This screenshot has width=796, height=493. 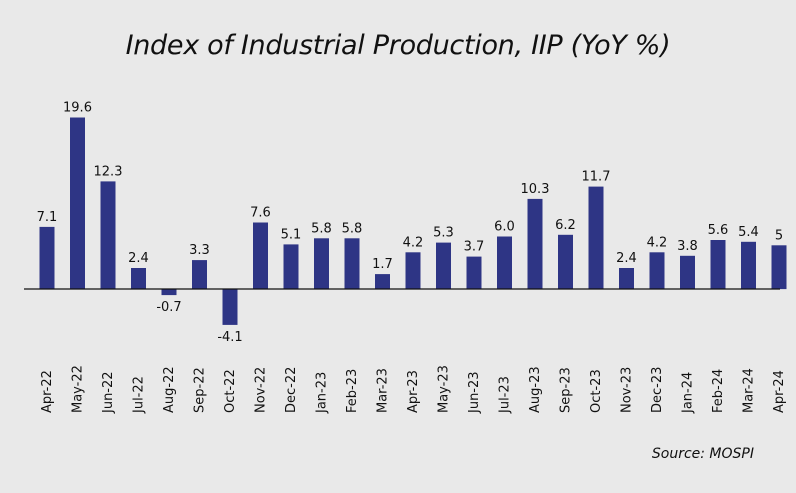 I want to click on x-tick-Feb-23: Feb-23, so click(x=352, y=391).